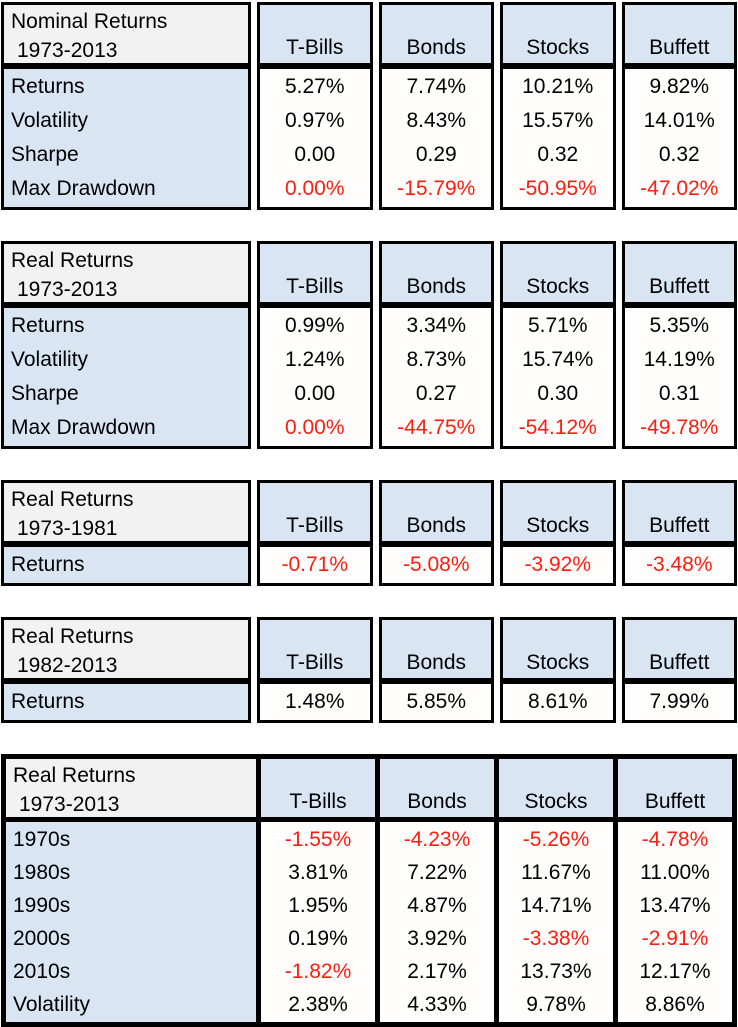 This screenshot has height=1027, width=738. Describe the element at coordinates (558, 154) in the screenshot. I see `cell-value: 0.32` at that location.